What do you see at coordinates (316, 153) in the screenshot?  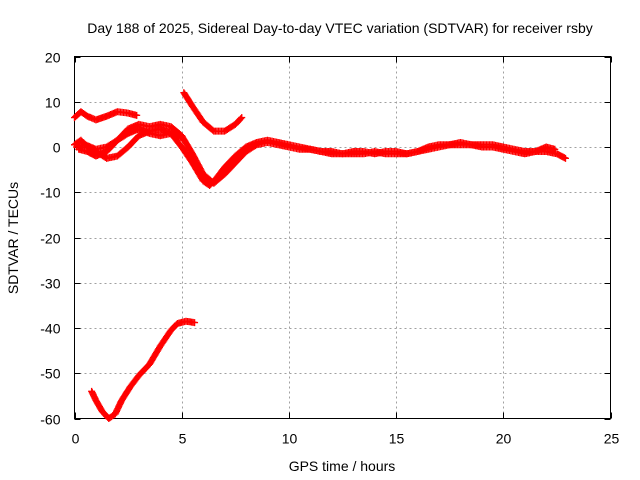 I see `data-series-arc-c` at bounding box center [316, 153].